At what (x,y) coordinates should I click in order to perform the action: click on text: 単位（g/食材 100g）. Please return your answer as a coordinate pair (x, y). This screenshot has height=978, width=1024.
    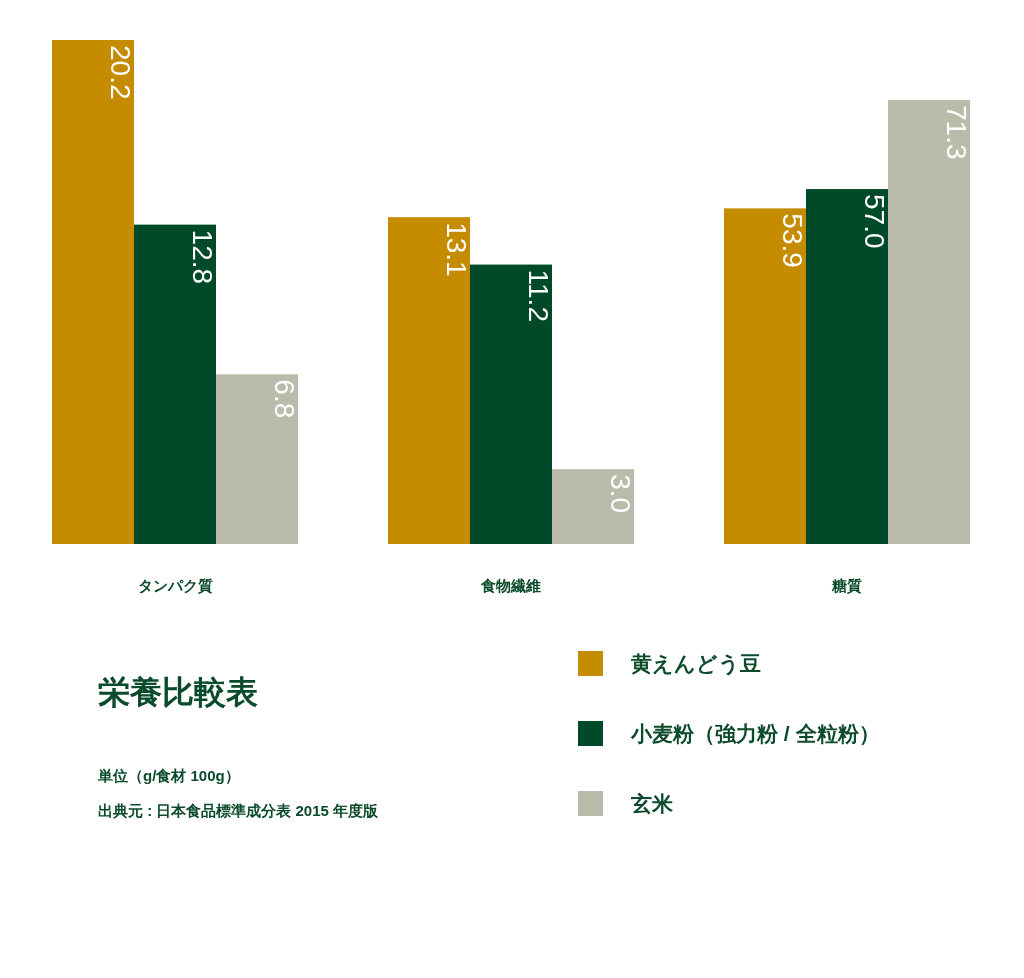
    Looking at the image, I should click on (168, 775).